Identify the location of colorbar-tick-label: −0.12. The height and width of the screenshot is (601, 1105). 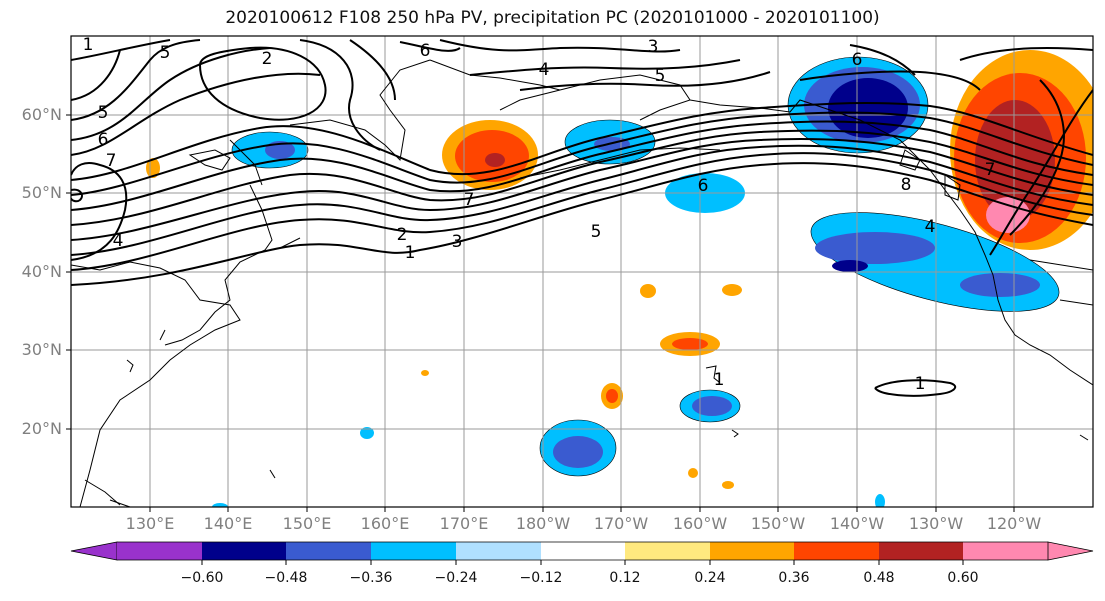
(541, 578).